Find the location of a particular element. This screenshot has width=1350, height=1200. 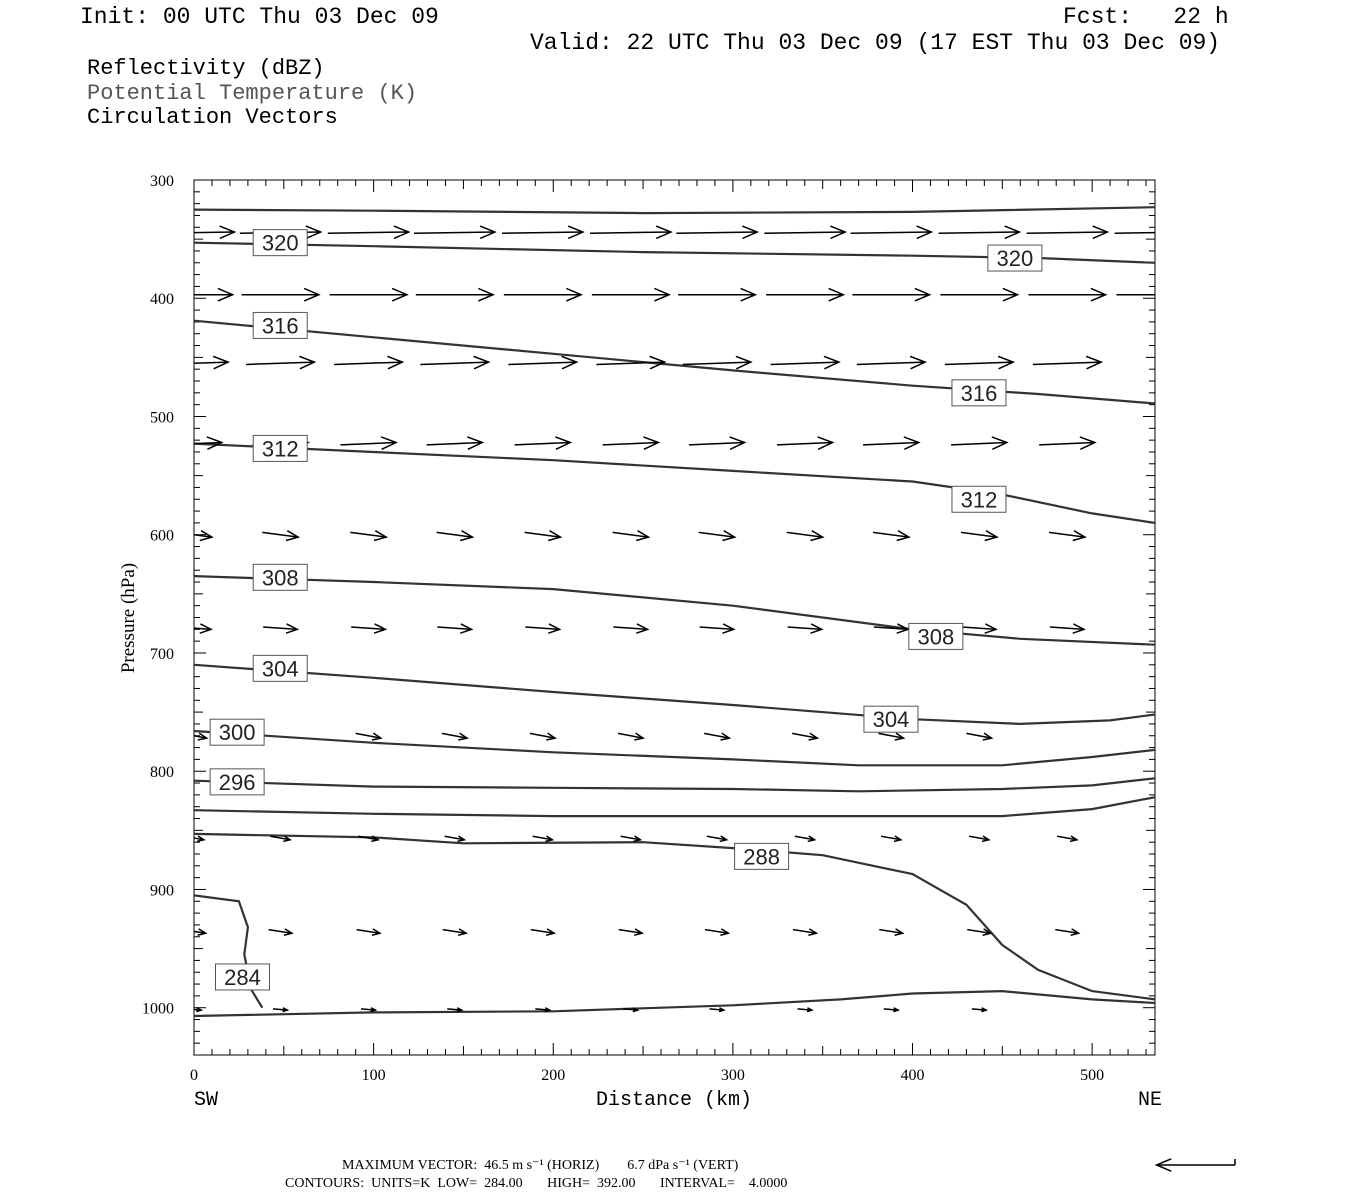

contour-label-text: 296 is located at coordinates (237, 782).